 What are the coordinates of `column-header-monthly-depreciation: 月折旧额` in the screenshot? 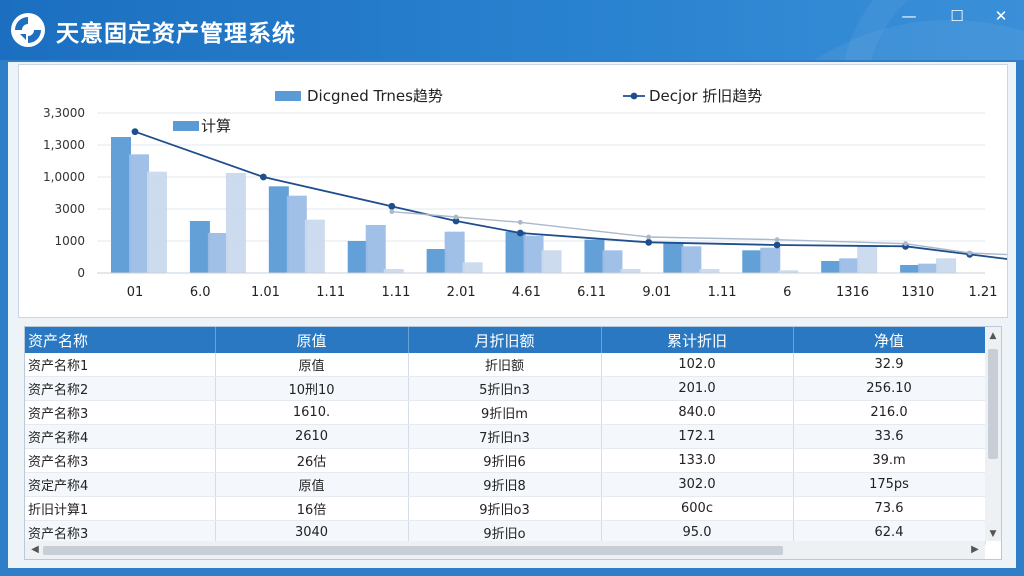 It's located at (505, 340).